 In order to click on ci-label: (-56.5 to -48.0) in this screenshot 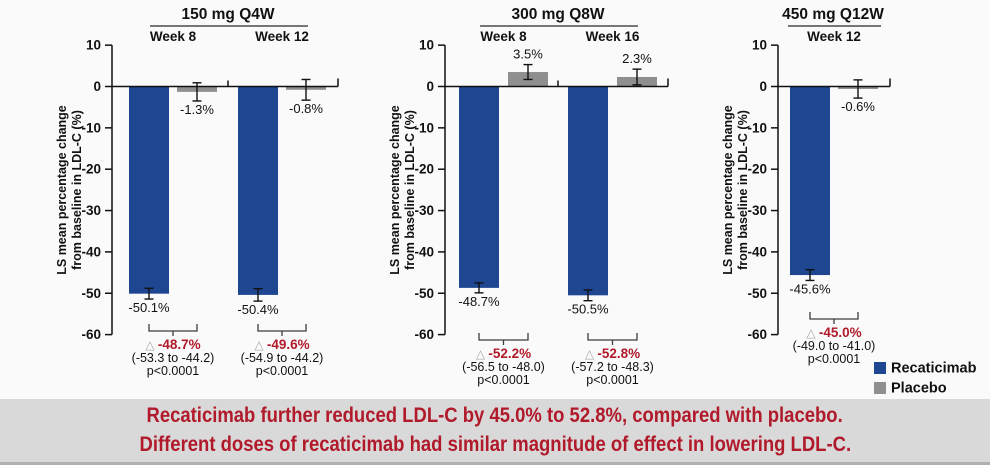, I will do `click(503, 367)`.